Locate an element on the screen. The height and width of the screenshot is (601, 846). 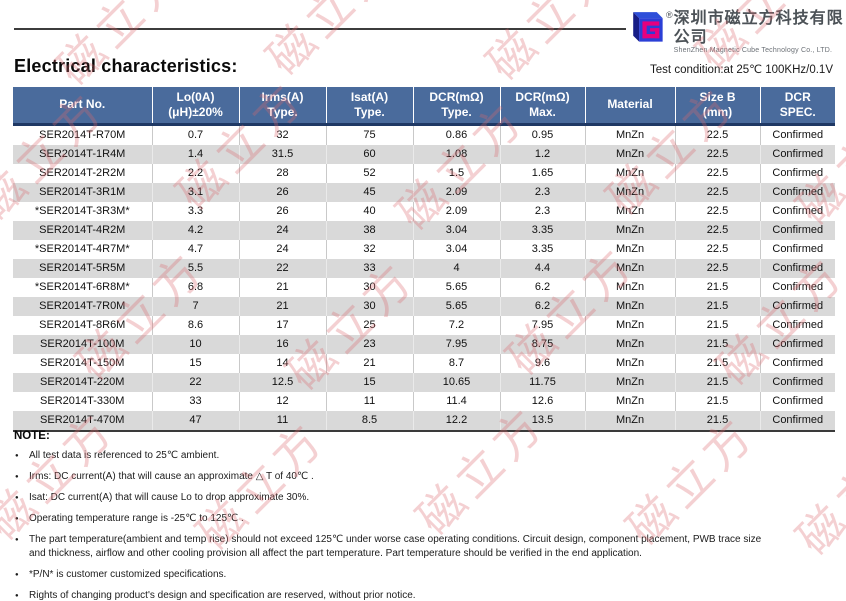
cell-lo-0a: 4.7 is located at coordinates (196, 249).